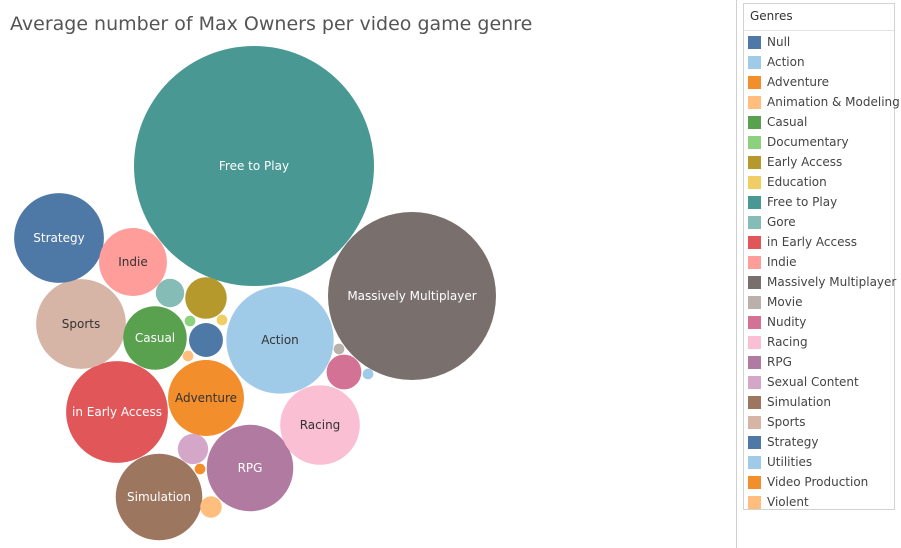 The width and height of the screenshot is (901, 548). I want to click on bubble-label-sports: Sports, so click(81, 324).